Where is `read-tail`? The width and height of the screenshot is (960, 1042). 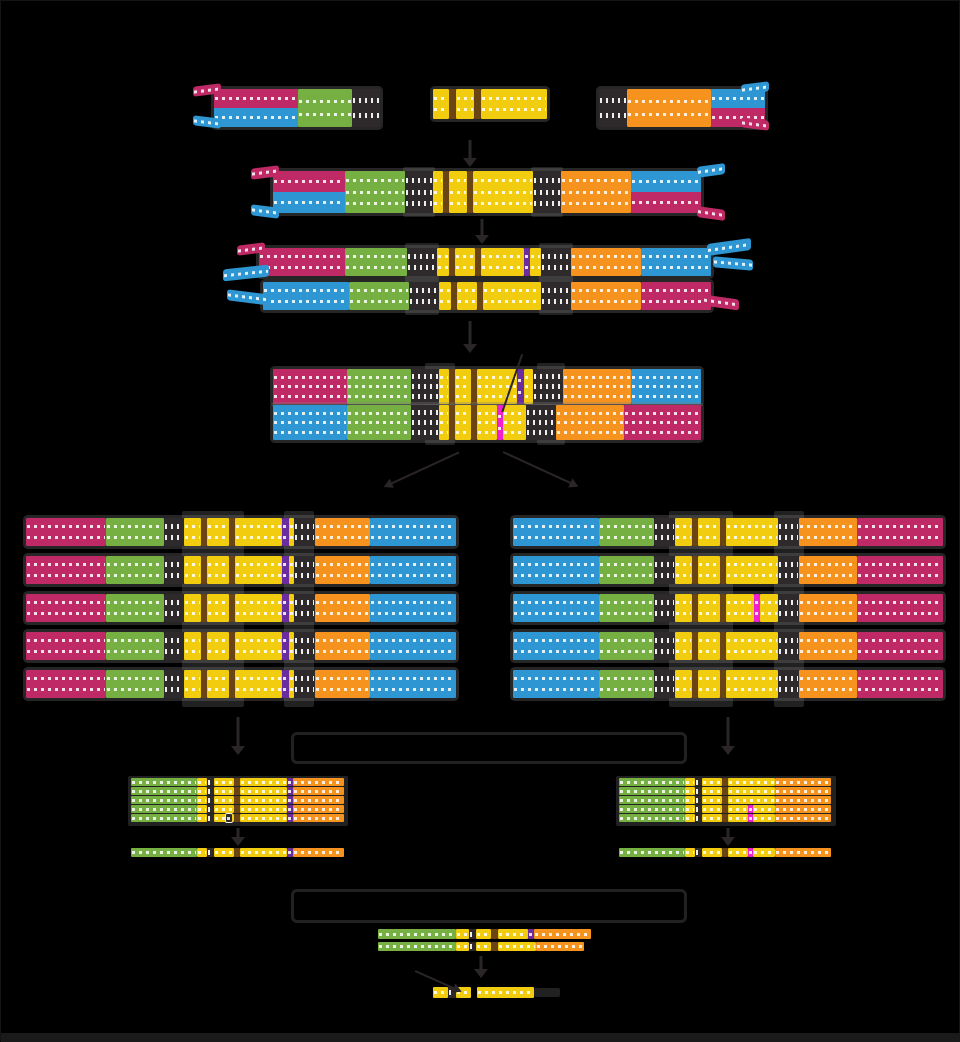 read-tail is located at coordinates (733, 263).